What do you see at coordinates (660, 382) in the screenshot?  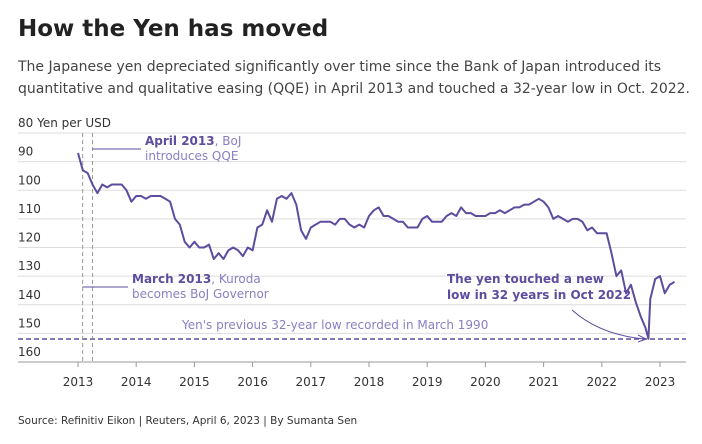 I see `x-tick-label: 2023` at bounding box center [660, 382].